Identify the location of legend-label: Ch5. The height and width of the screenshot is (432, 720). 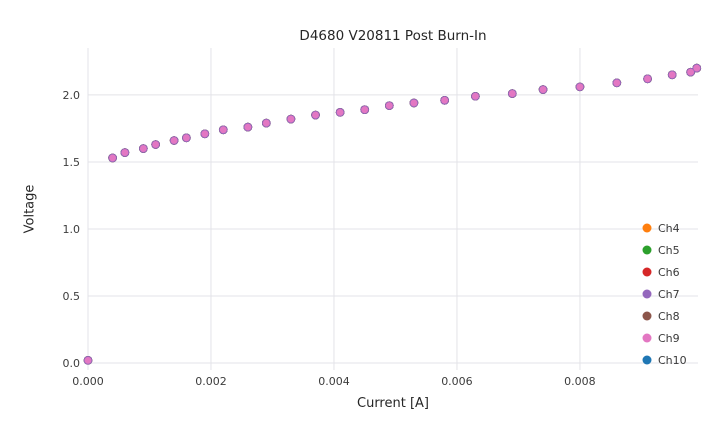
(669, 250).